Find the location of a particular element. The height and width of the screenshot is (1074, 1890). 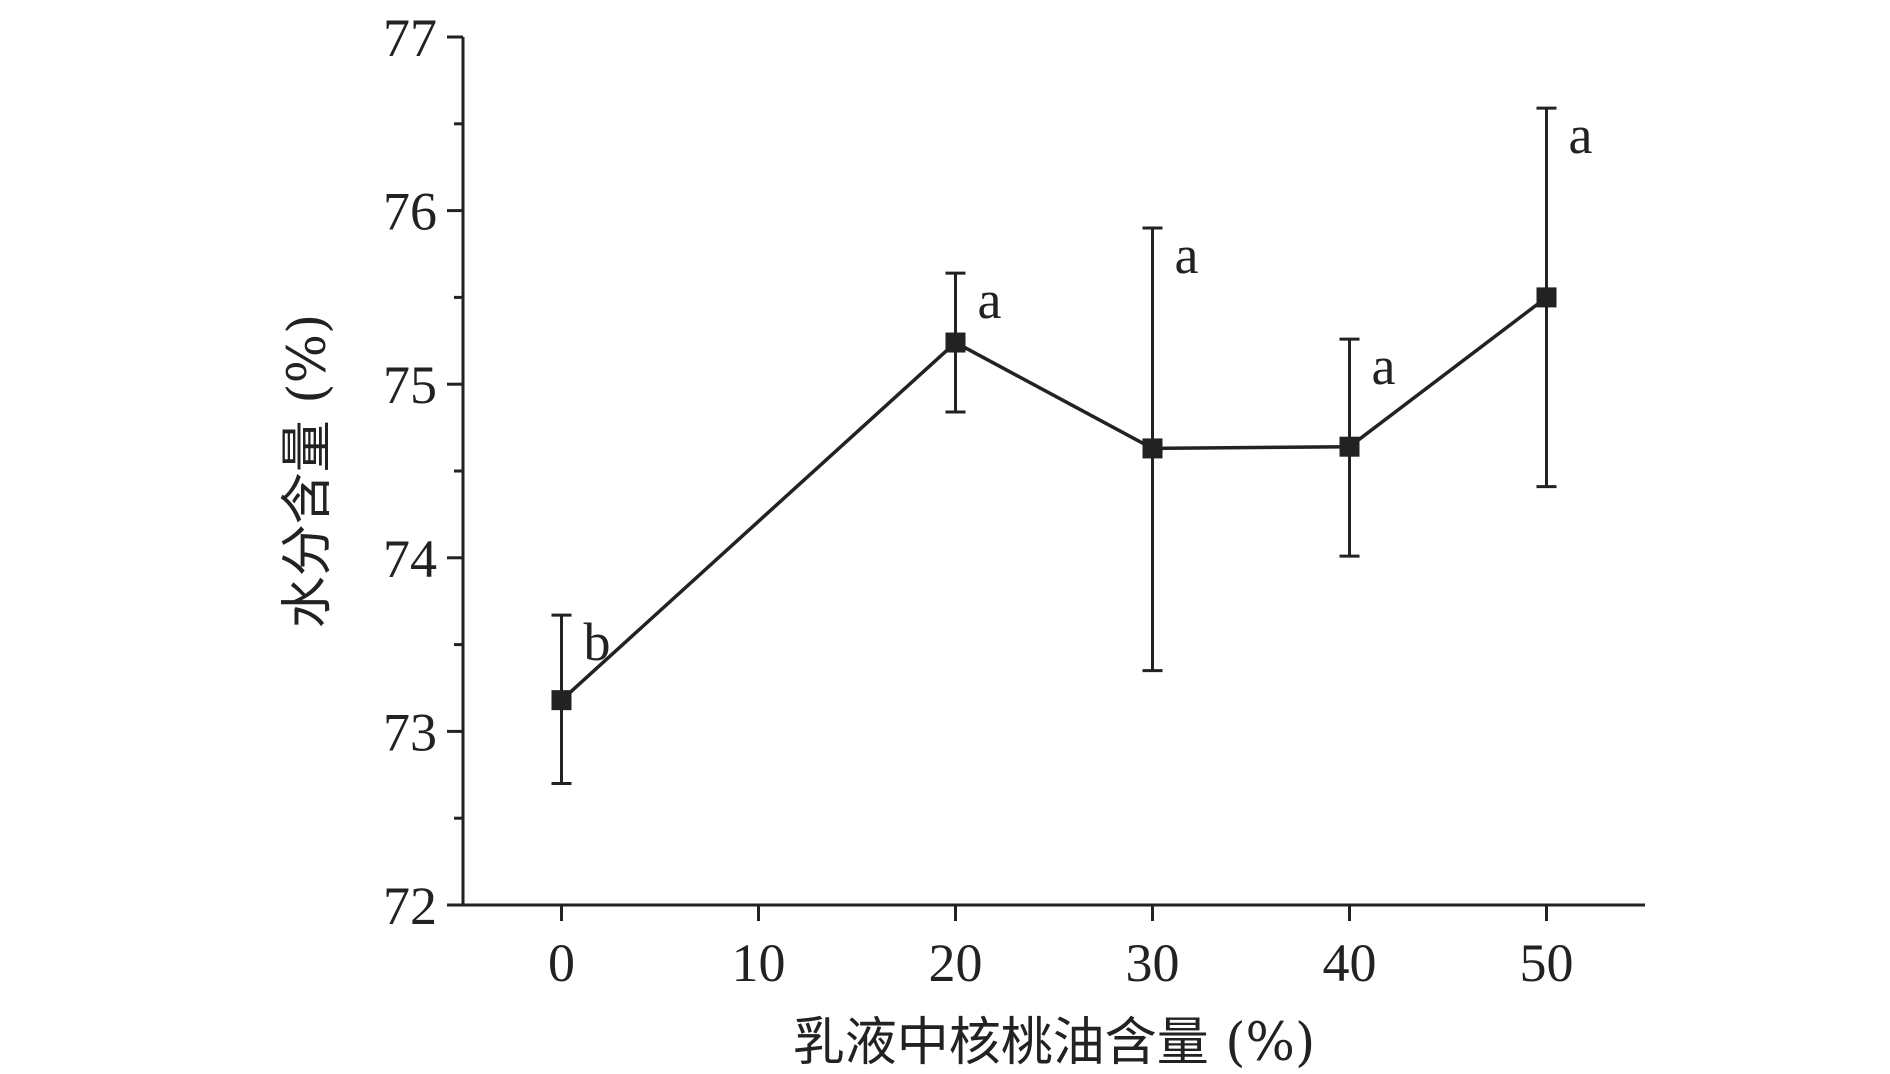

y-tick-label: 74 is located at coordinates (410, 559).